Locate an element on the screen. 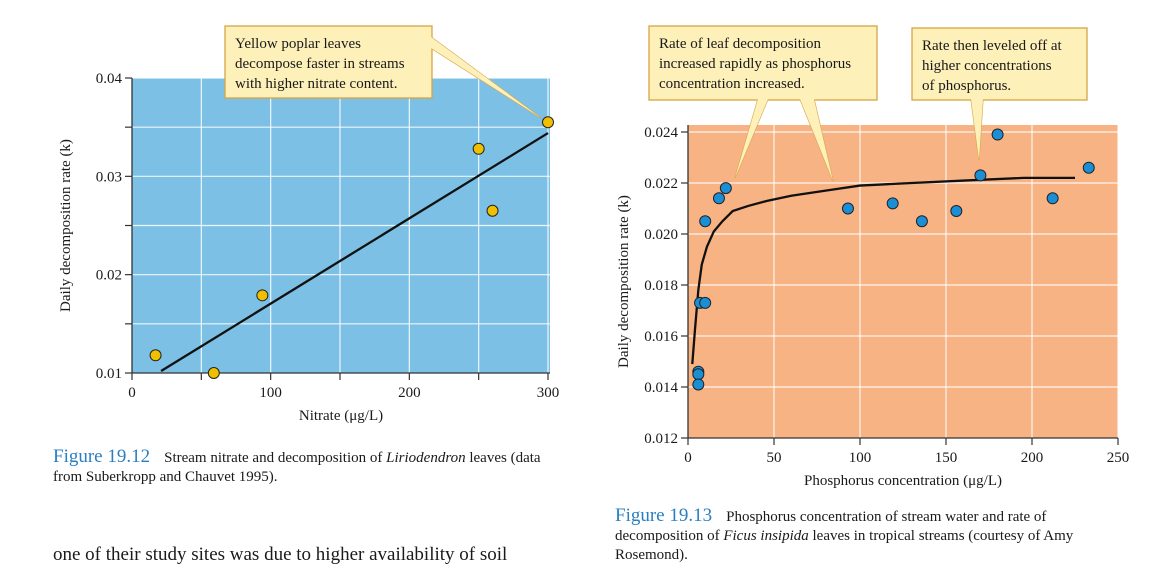  y-tick-label: 0.02 is located at coordinates (109, 276).